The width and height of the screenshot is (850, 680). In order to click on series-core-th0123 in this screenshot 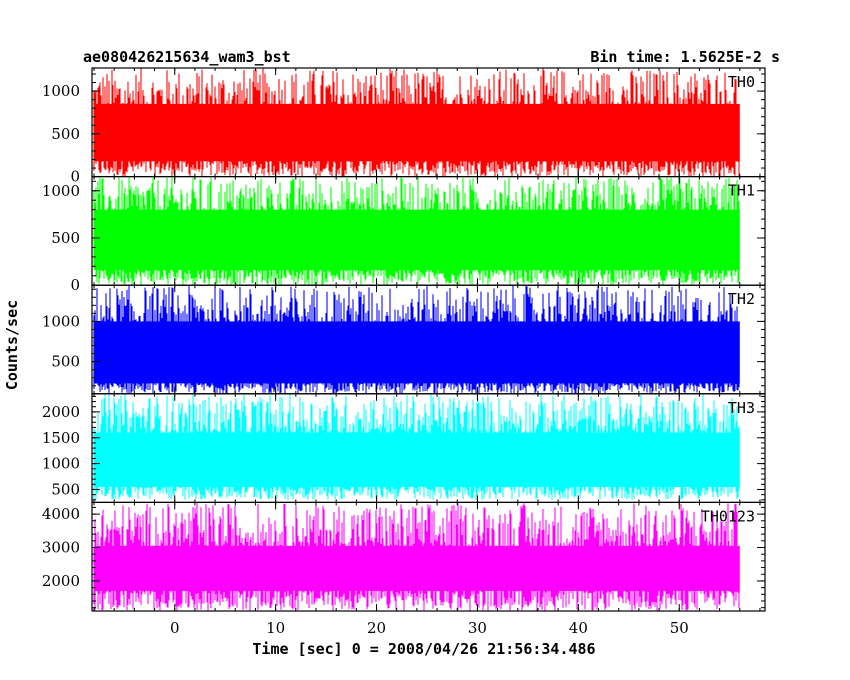, I will do `click(417, 568)`.